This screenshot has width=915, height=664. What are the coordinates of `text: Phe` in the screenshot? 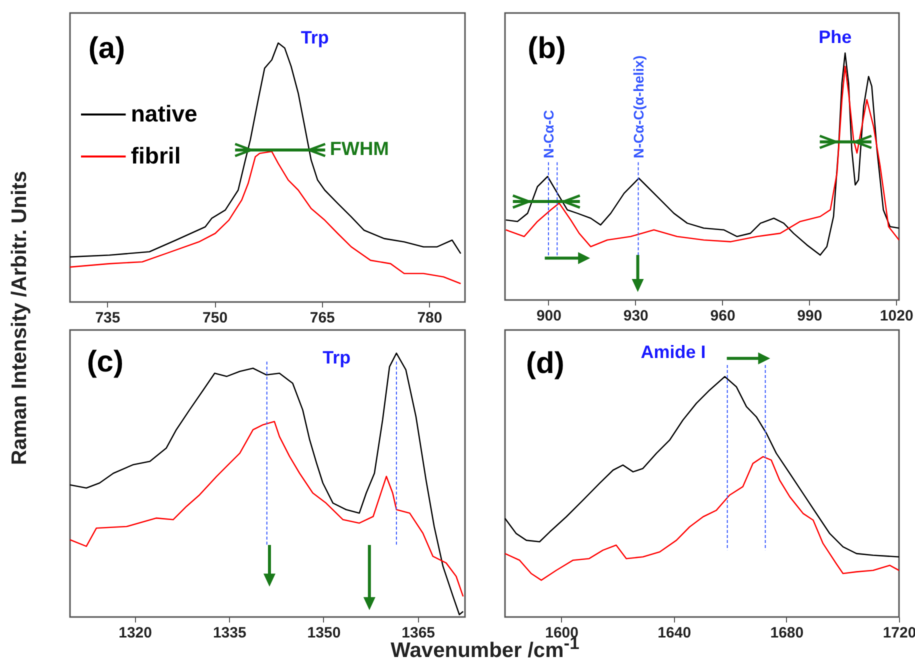 It's located at (835, 36).